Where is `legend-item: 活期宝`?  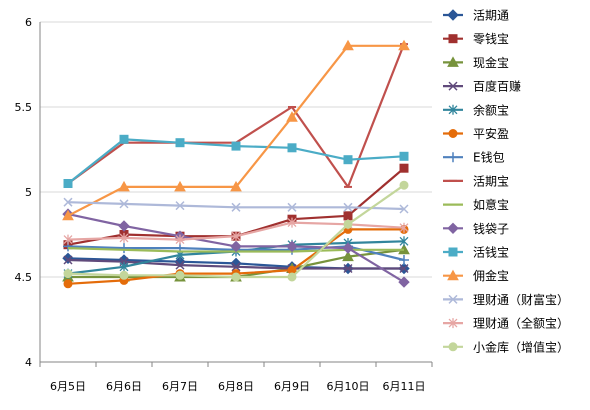
legend-item: 活期宝 is located at coordinates (476, 181).